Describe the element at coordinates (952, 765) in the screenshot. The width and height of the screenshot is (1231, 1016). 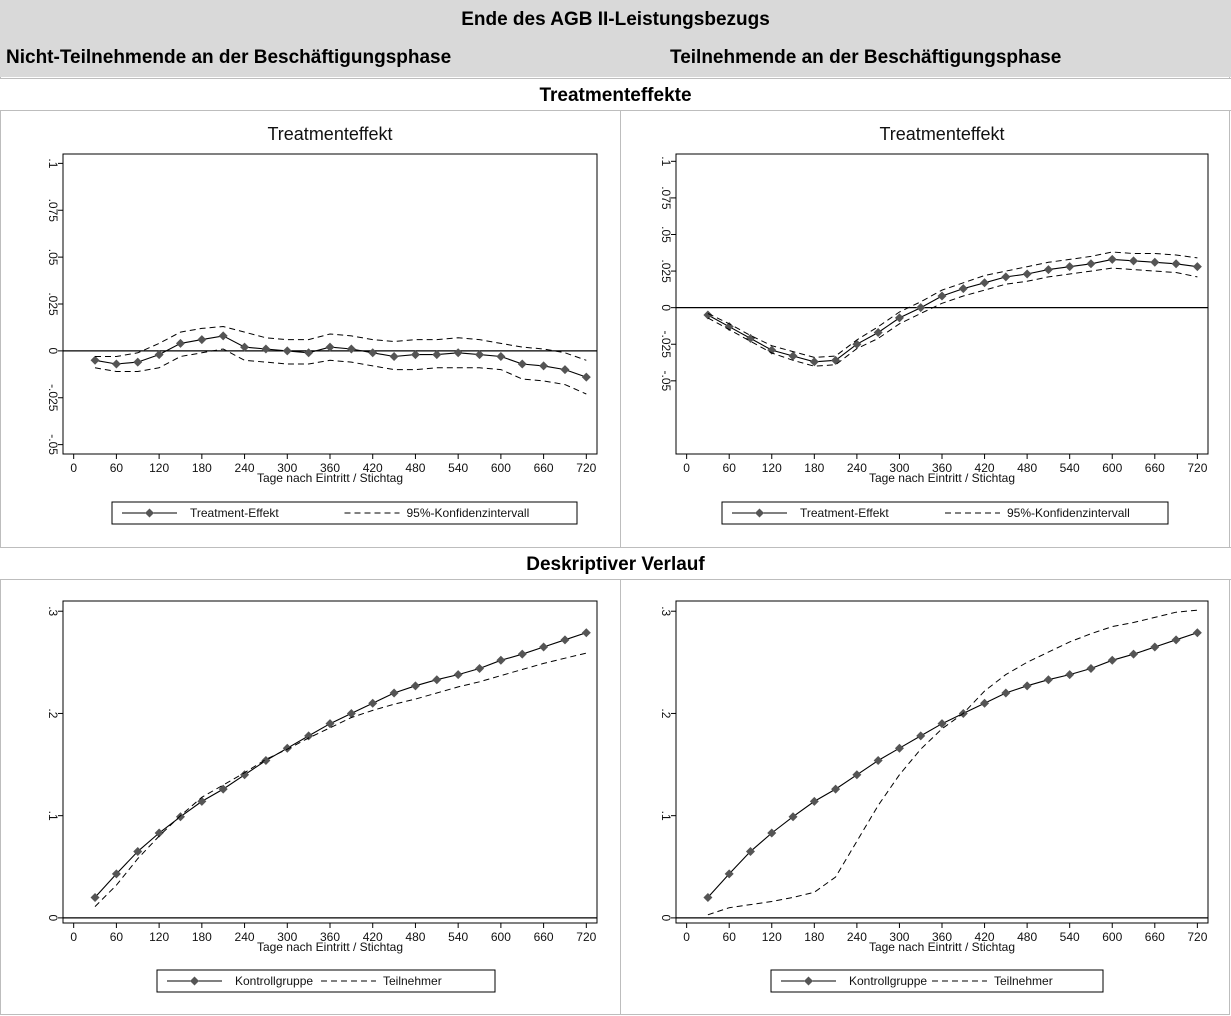
I see `series-line-kontrollgruppe` at that location.